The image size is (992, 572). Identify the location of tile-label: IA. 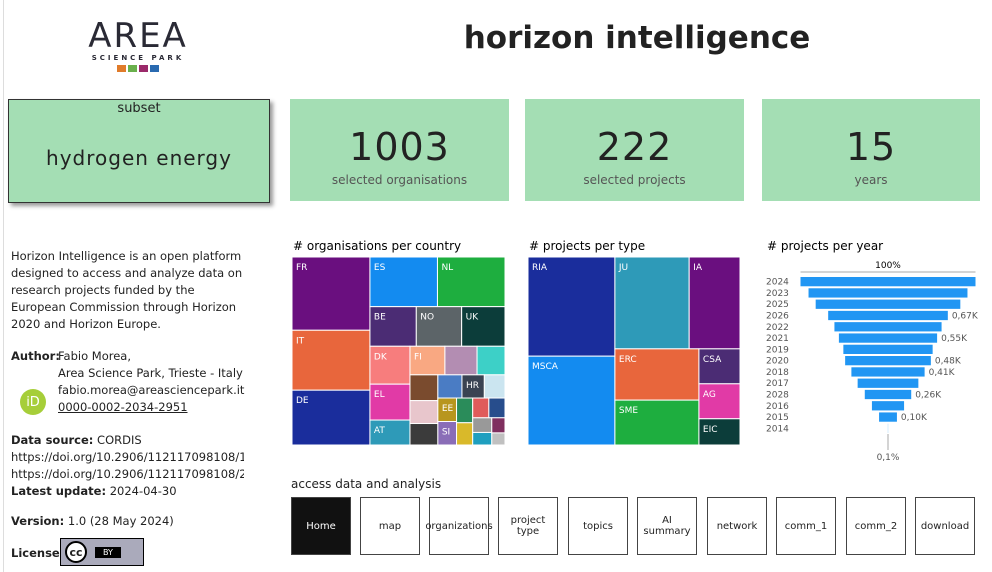
(698, 268).